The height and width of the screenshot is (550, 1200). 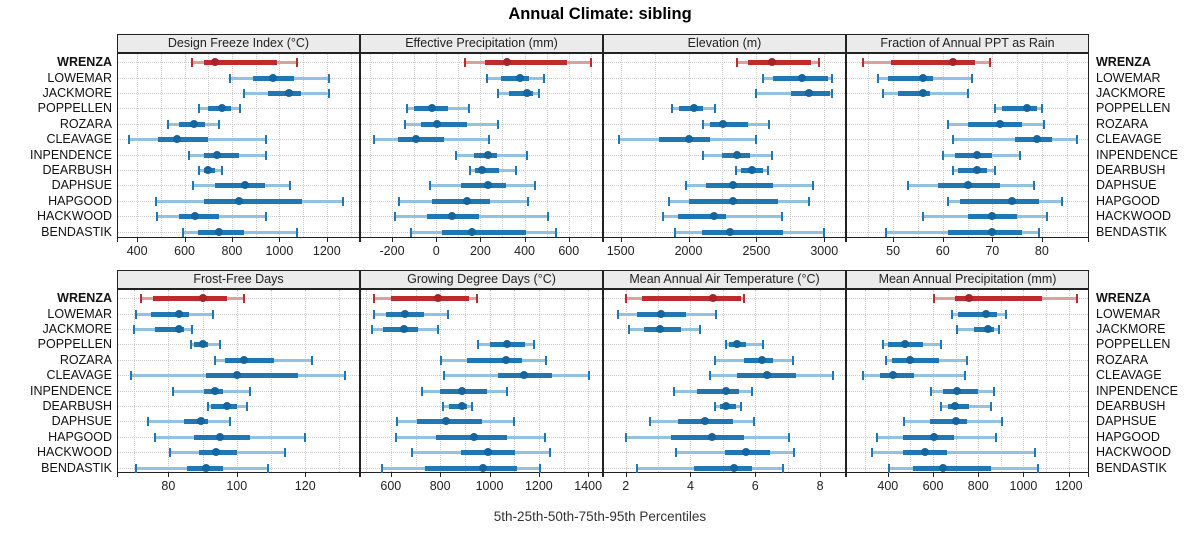 What do you see at coordinates (74, 452) in the screenshot?
I see `row-label-left: HACKWOOD` at bounding box center [74, 452].